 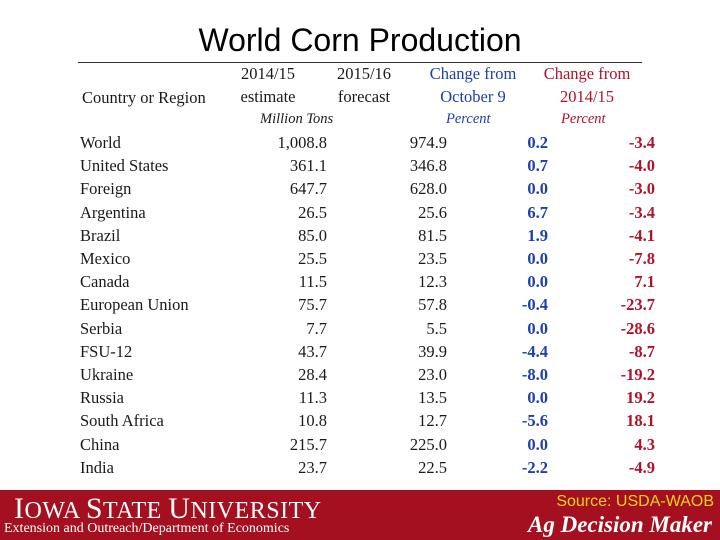 I want to click on table-row: South Africa 10.8 12.7 -5.6 18.1, so click(x=367, y=420).